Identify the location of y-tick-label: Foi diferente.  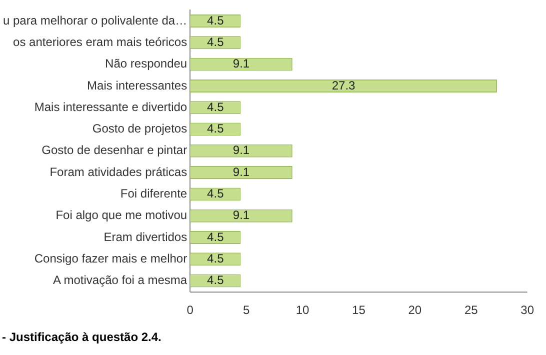
(154, 193).